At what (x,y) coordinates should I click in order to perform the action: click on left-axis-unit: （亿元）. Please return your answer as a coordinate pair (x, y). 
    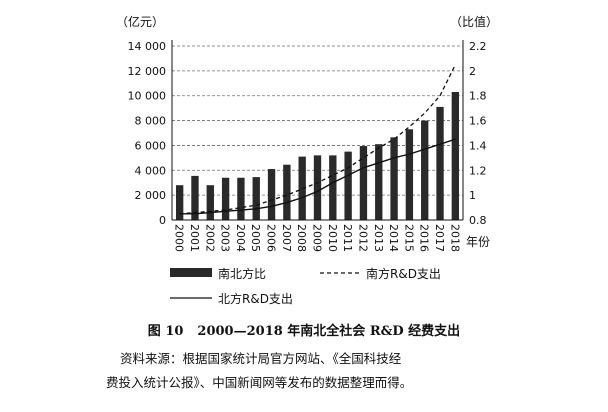
    Looking at the image, I should click on (140, 21).